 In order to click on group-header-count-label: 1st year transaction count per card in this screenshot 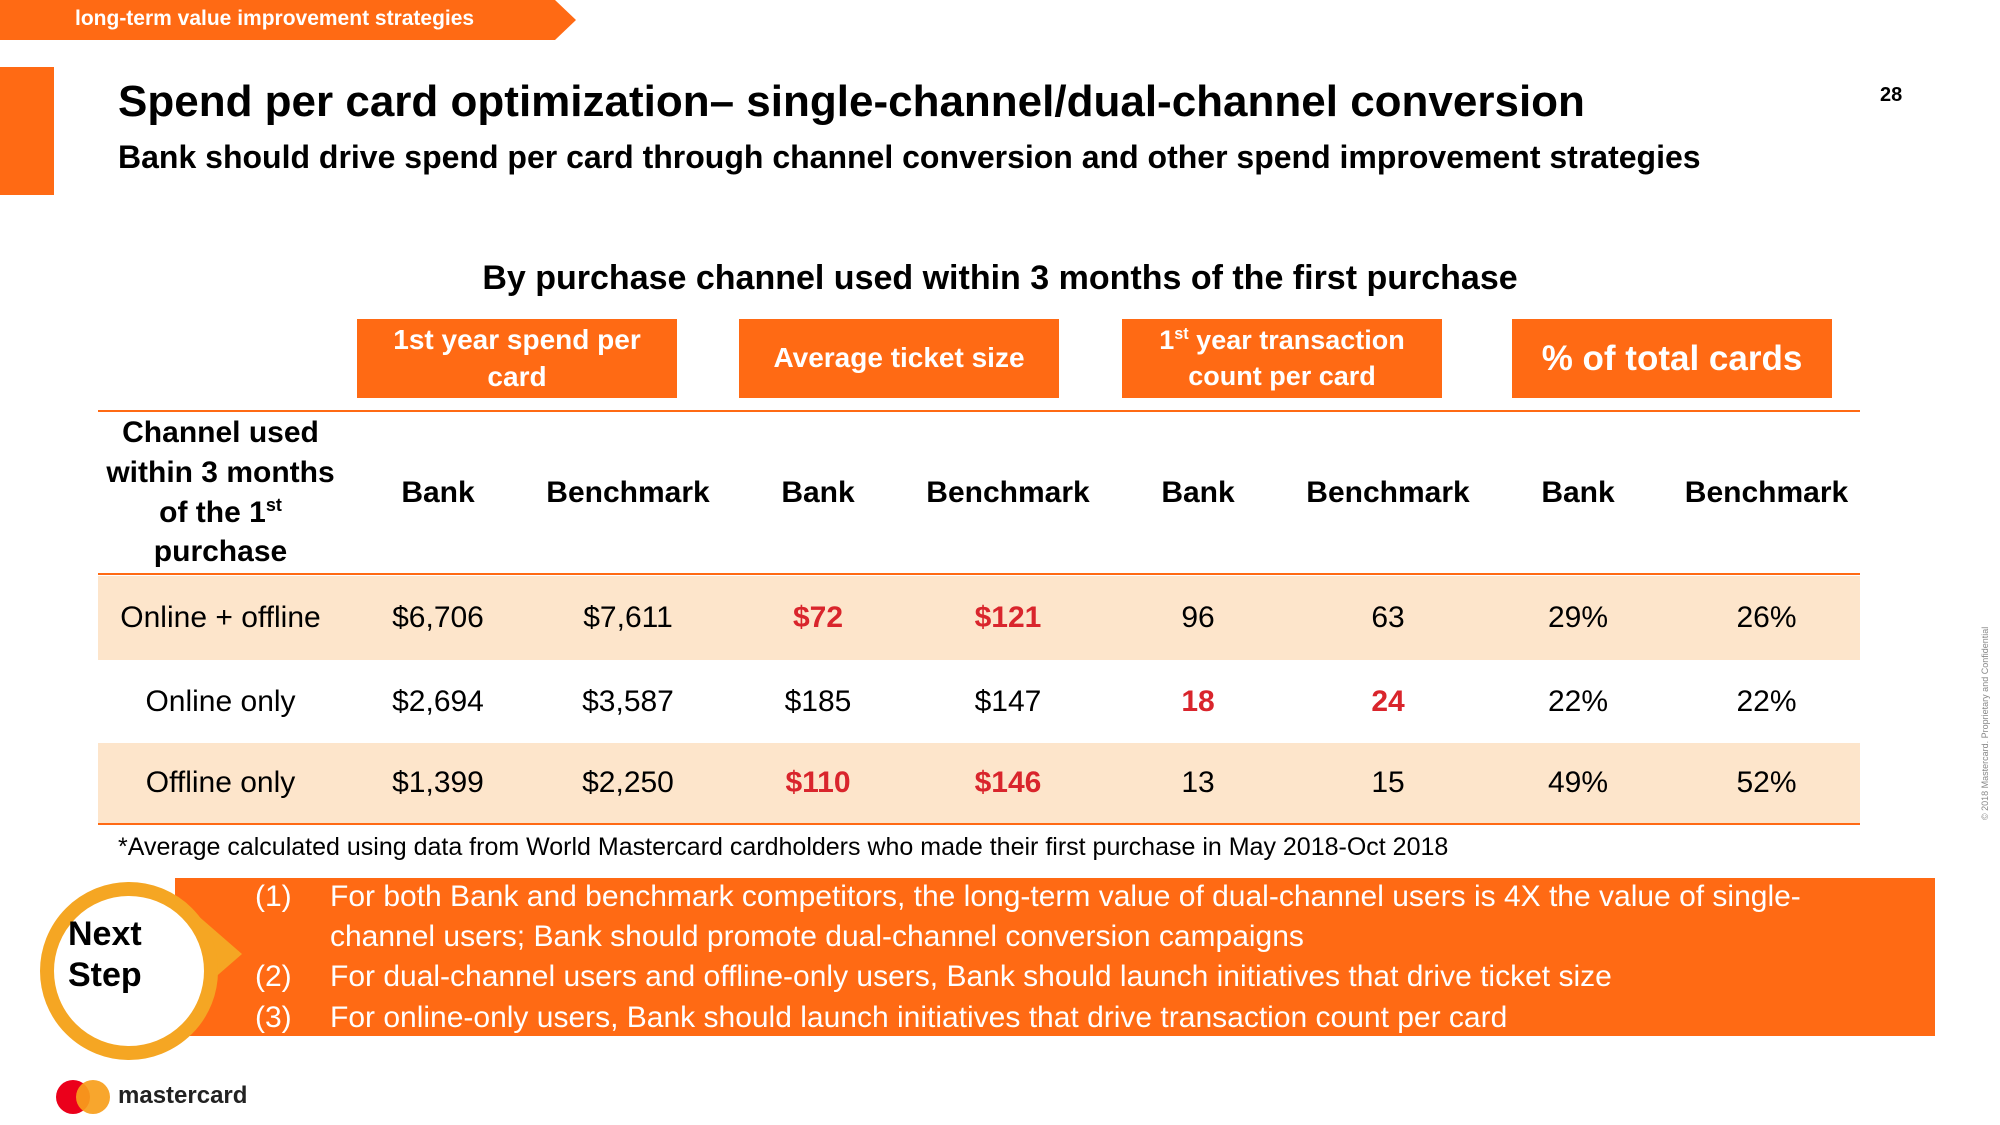, I will do `click(1282, 358)`.